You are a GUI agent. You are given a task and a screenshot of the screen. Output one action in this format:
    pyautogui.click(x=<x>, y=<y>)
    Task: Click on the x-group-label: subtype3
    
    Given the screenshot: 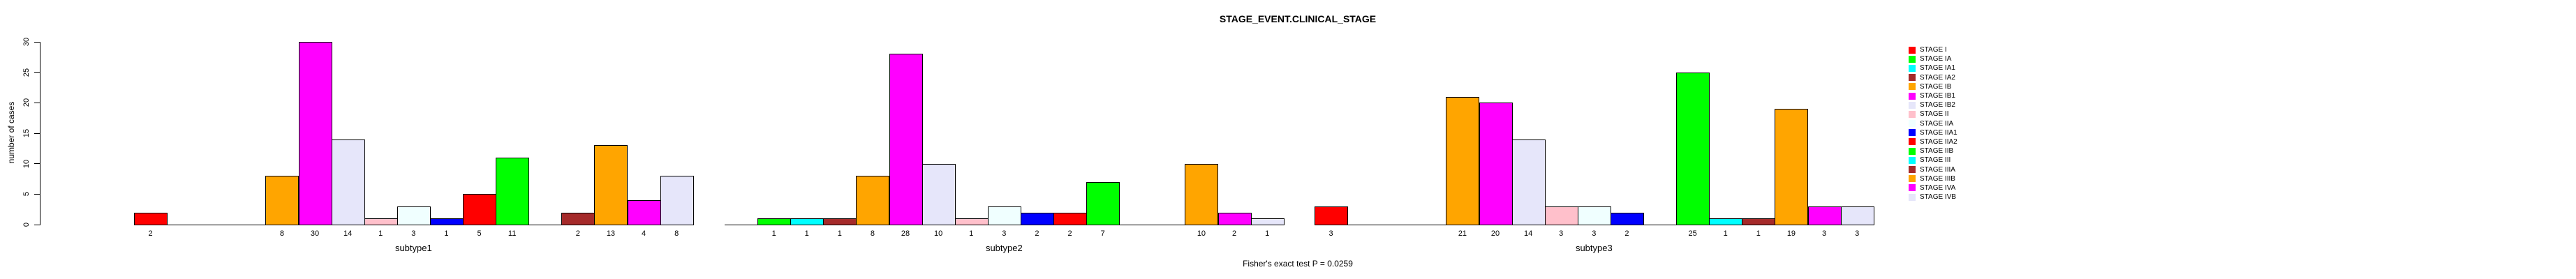 What is the action you would take?
    pyautogui.click(x=1594, y=248)
    